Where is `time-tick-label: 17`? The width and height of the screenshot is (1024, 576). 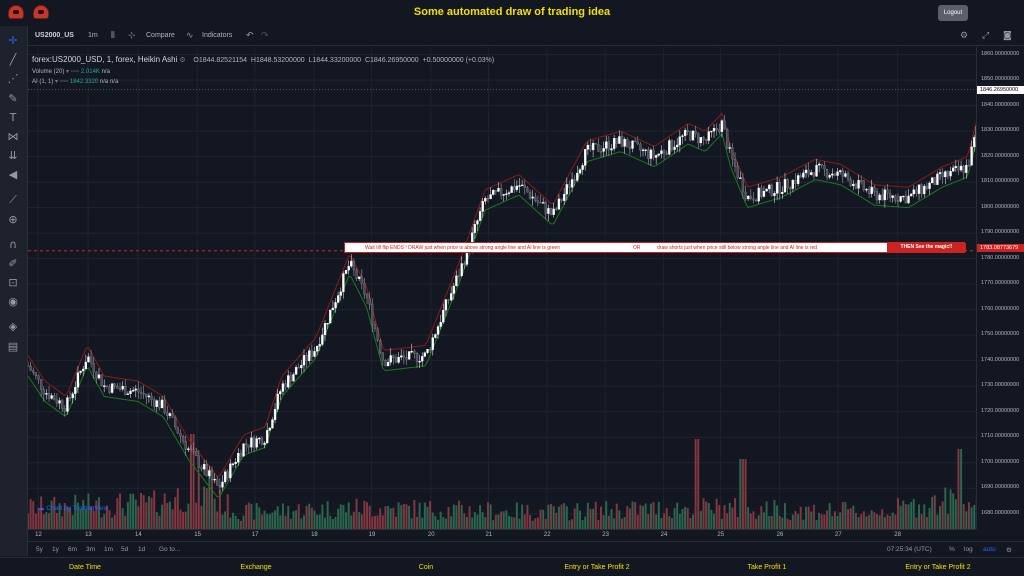
time-tick-label: 17 is located at coordinates (255, 535).